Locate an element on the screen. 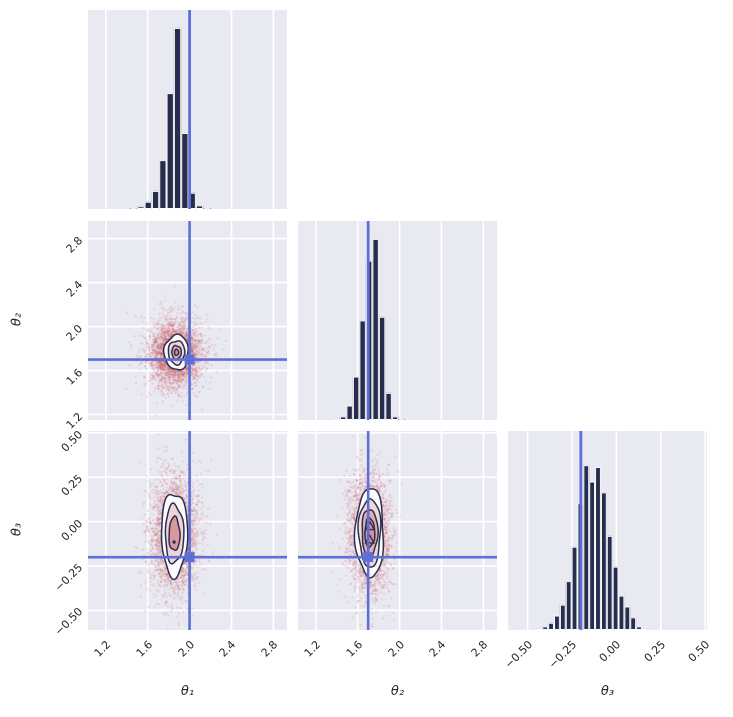  x-axis-label-theta2: θ₂ is located at coordinates (397, 691).